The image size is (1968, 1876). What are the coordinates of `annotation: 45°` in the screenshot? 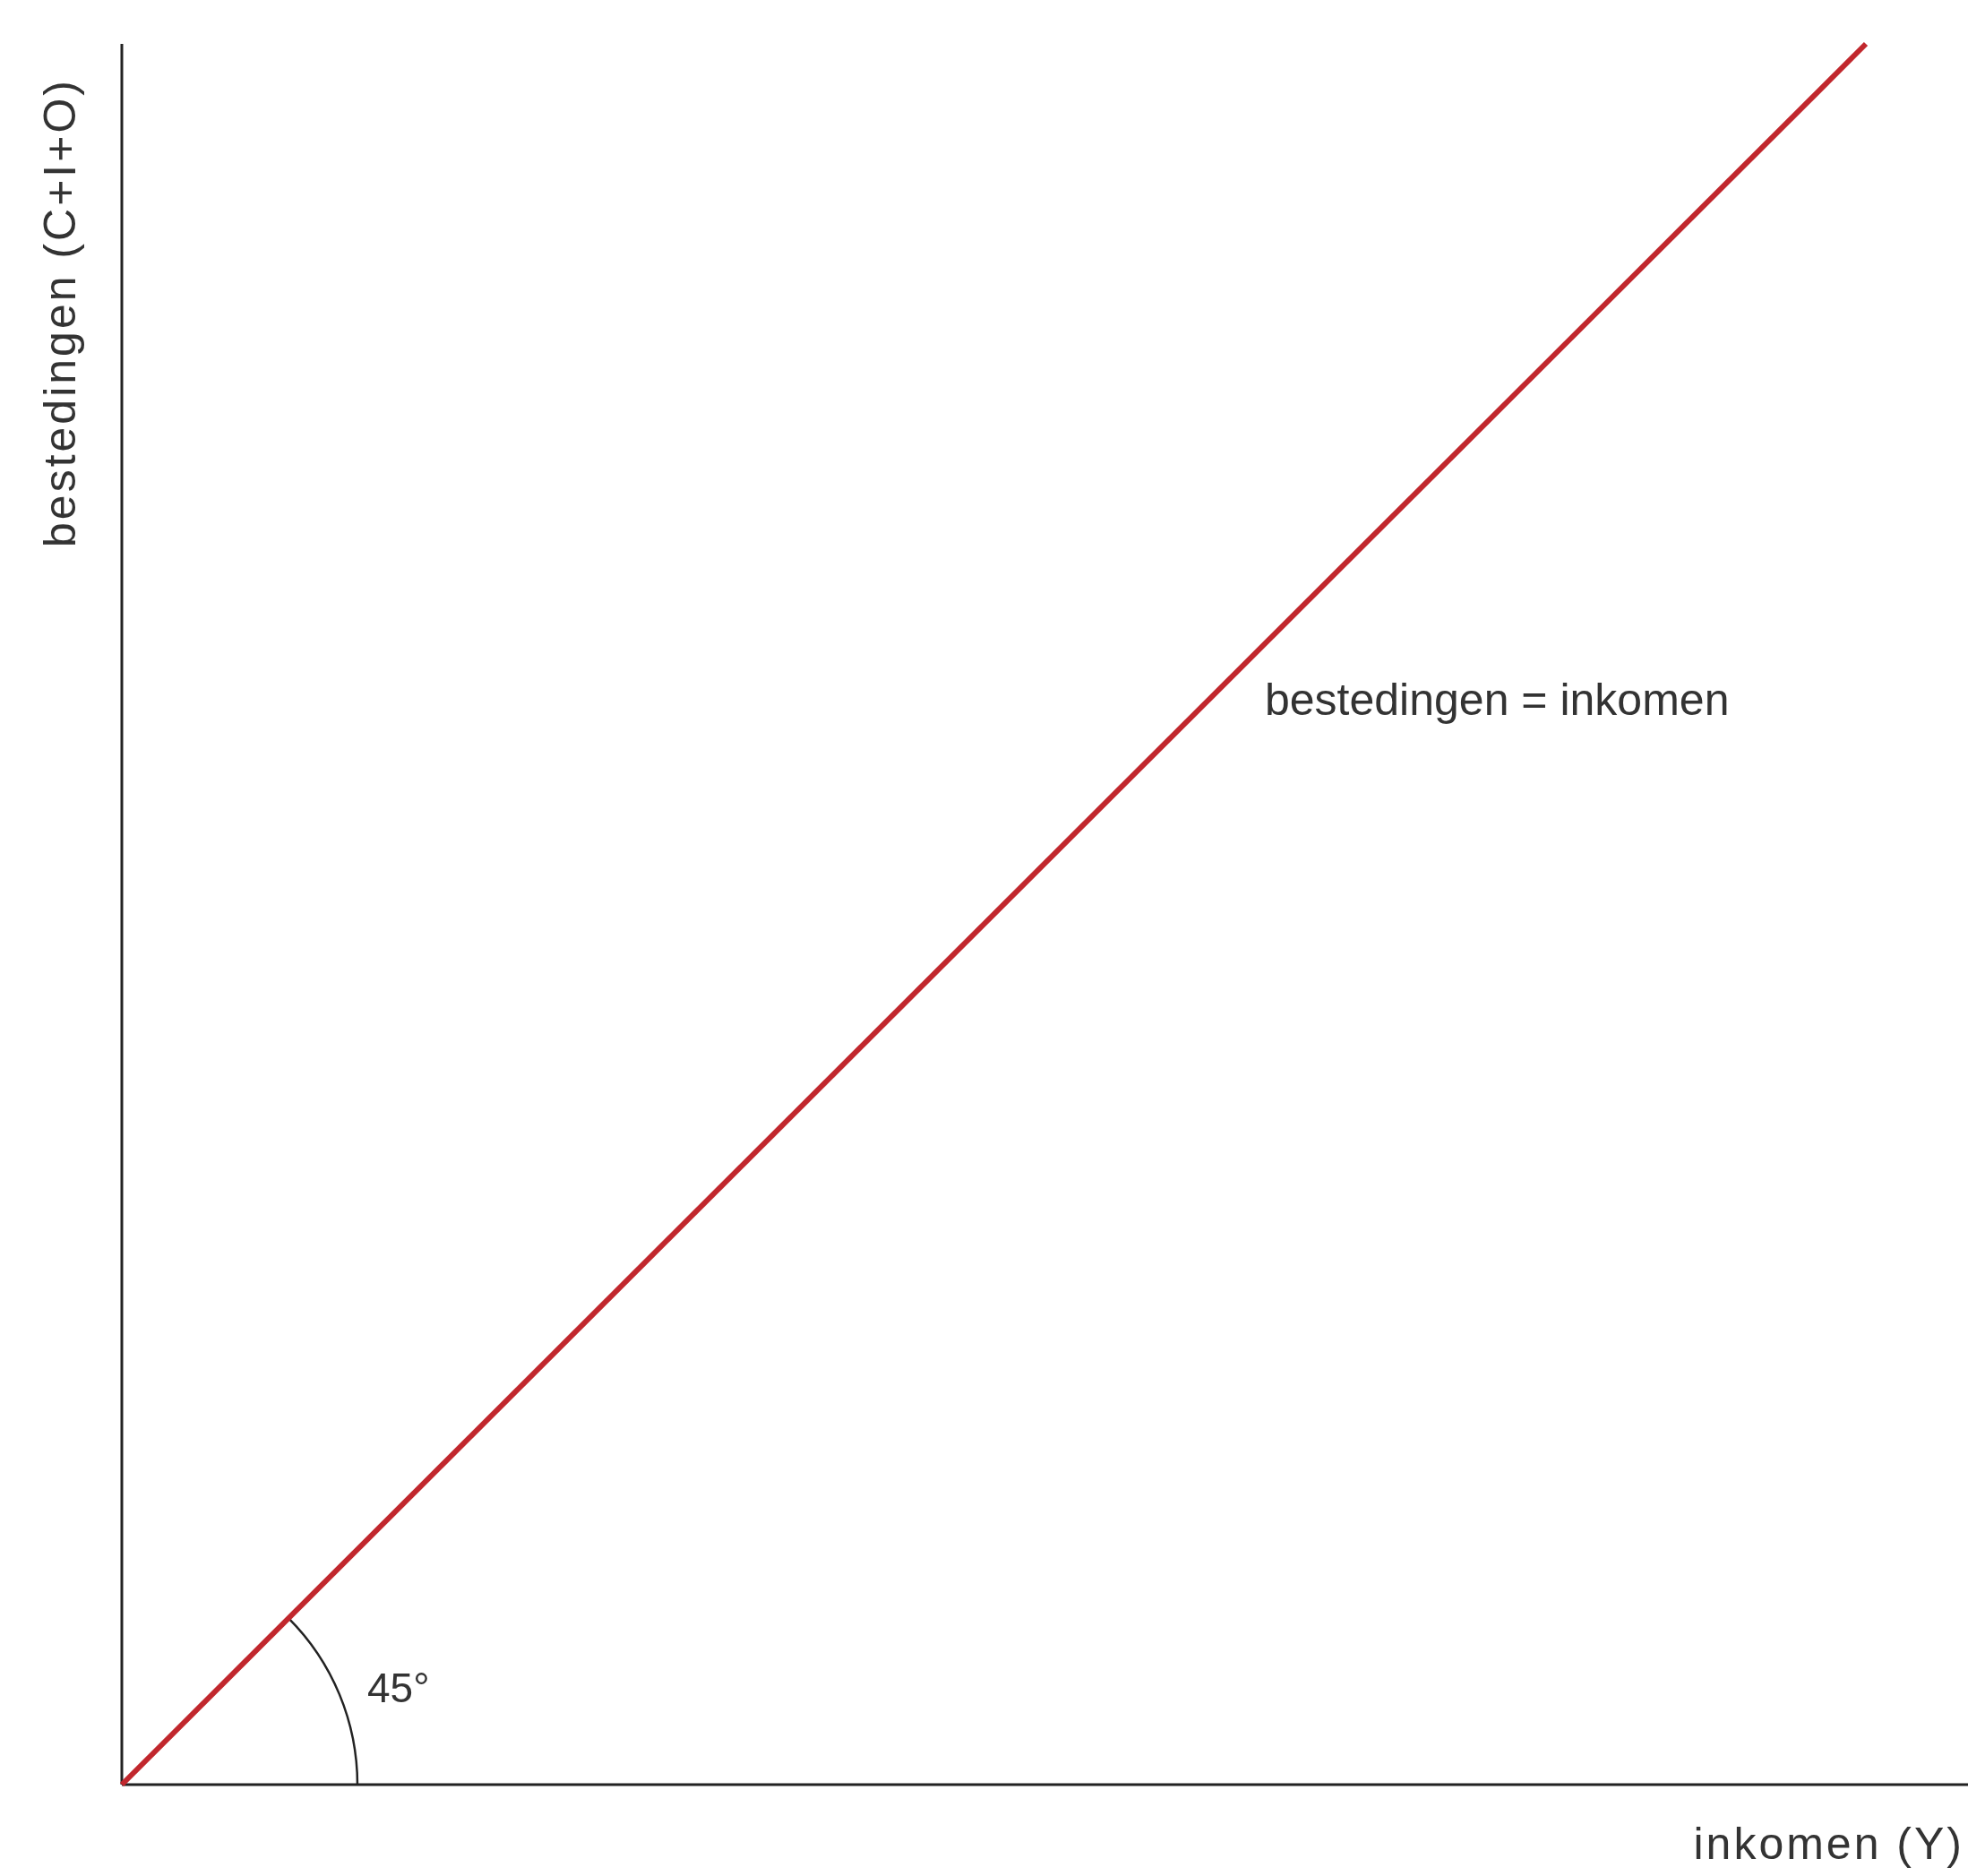 It's located at (398, 1688).